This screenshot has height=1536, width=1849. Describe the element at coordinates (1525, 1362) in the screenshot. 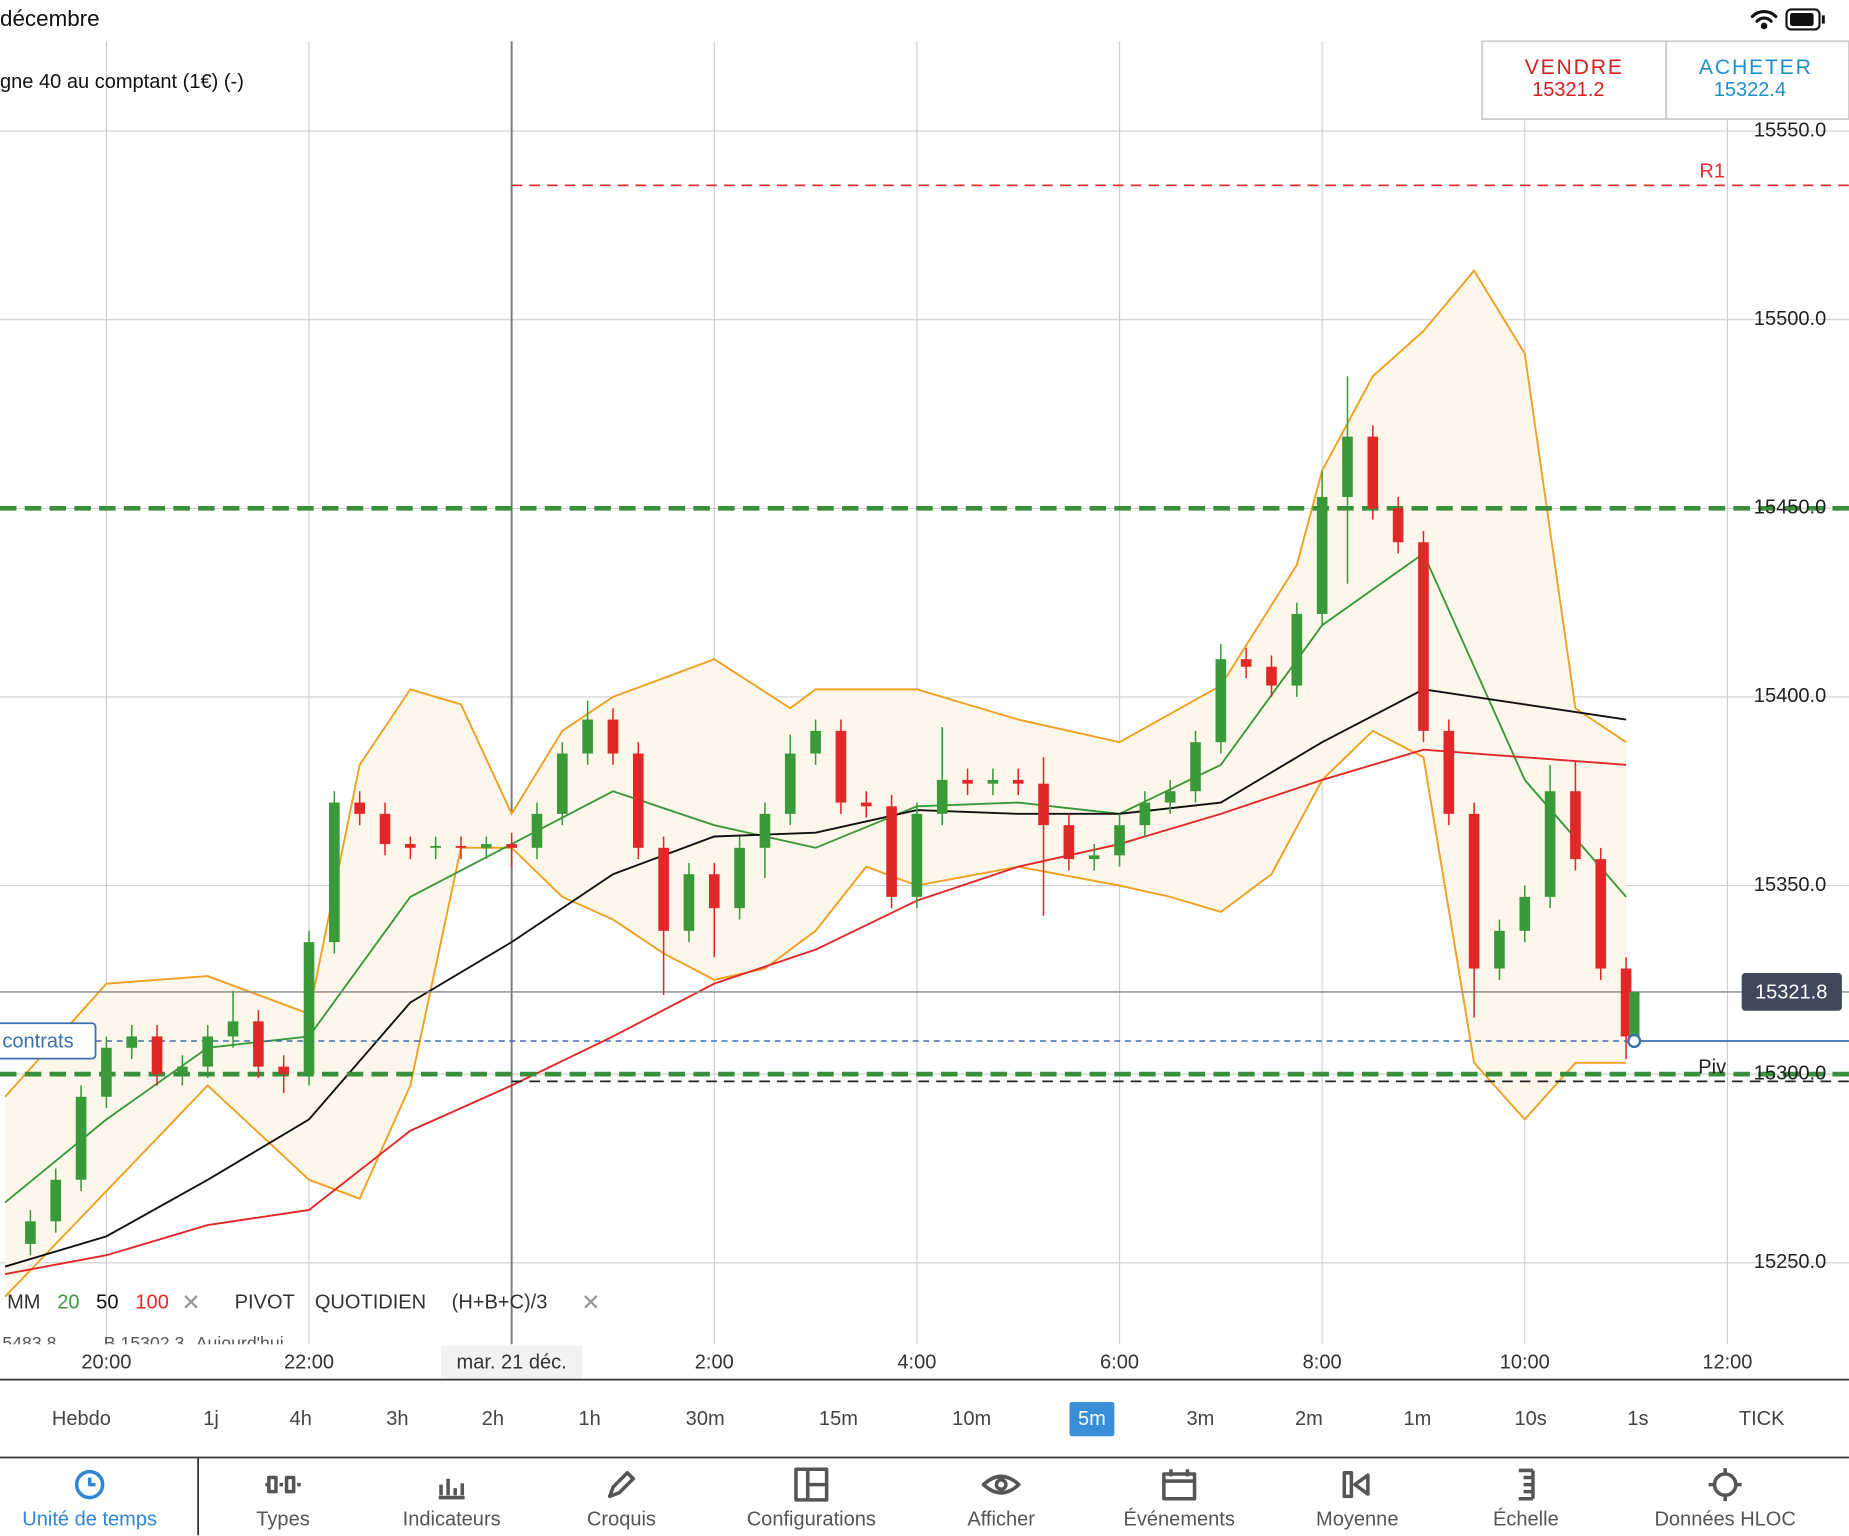

I see `x-tick-label: 10:00` at that location.